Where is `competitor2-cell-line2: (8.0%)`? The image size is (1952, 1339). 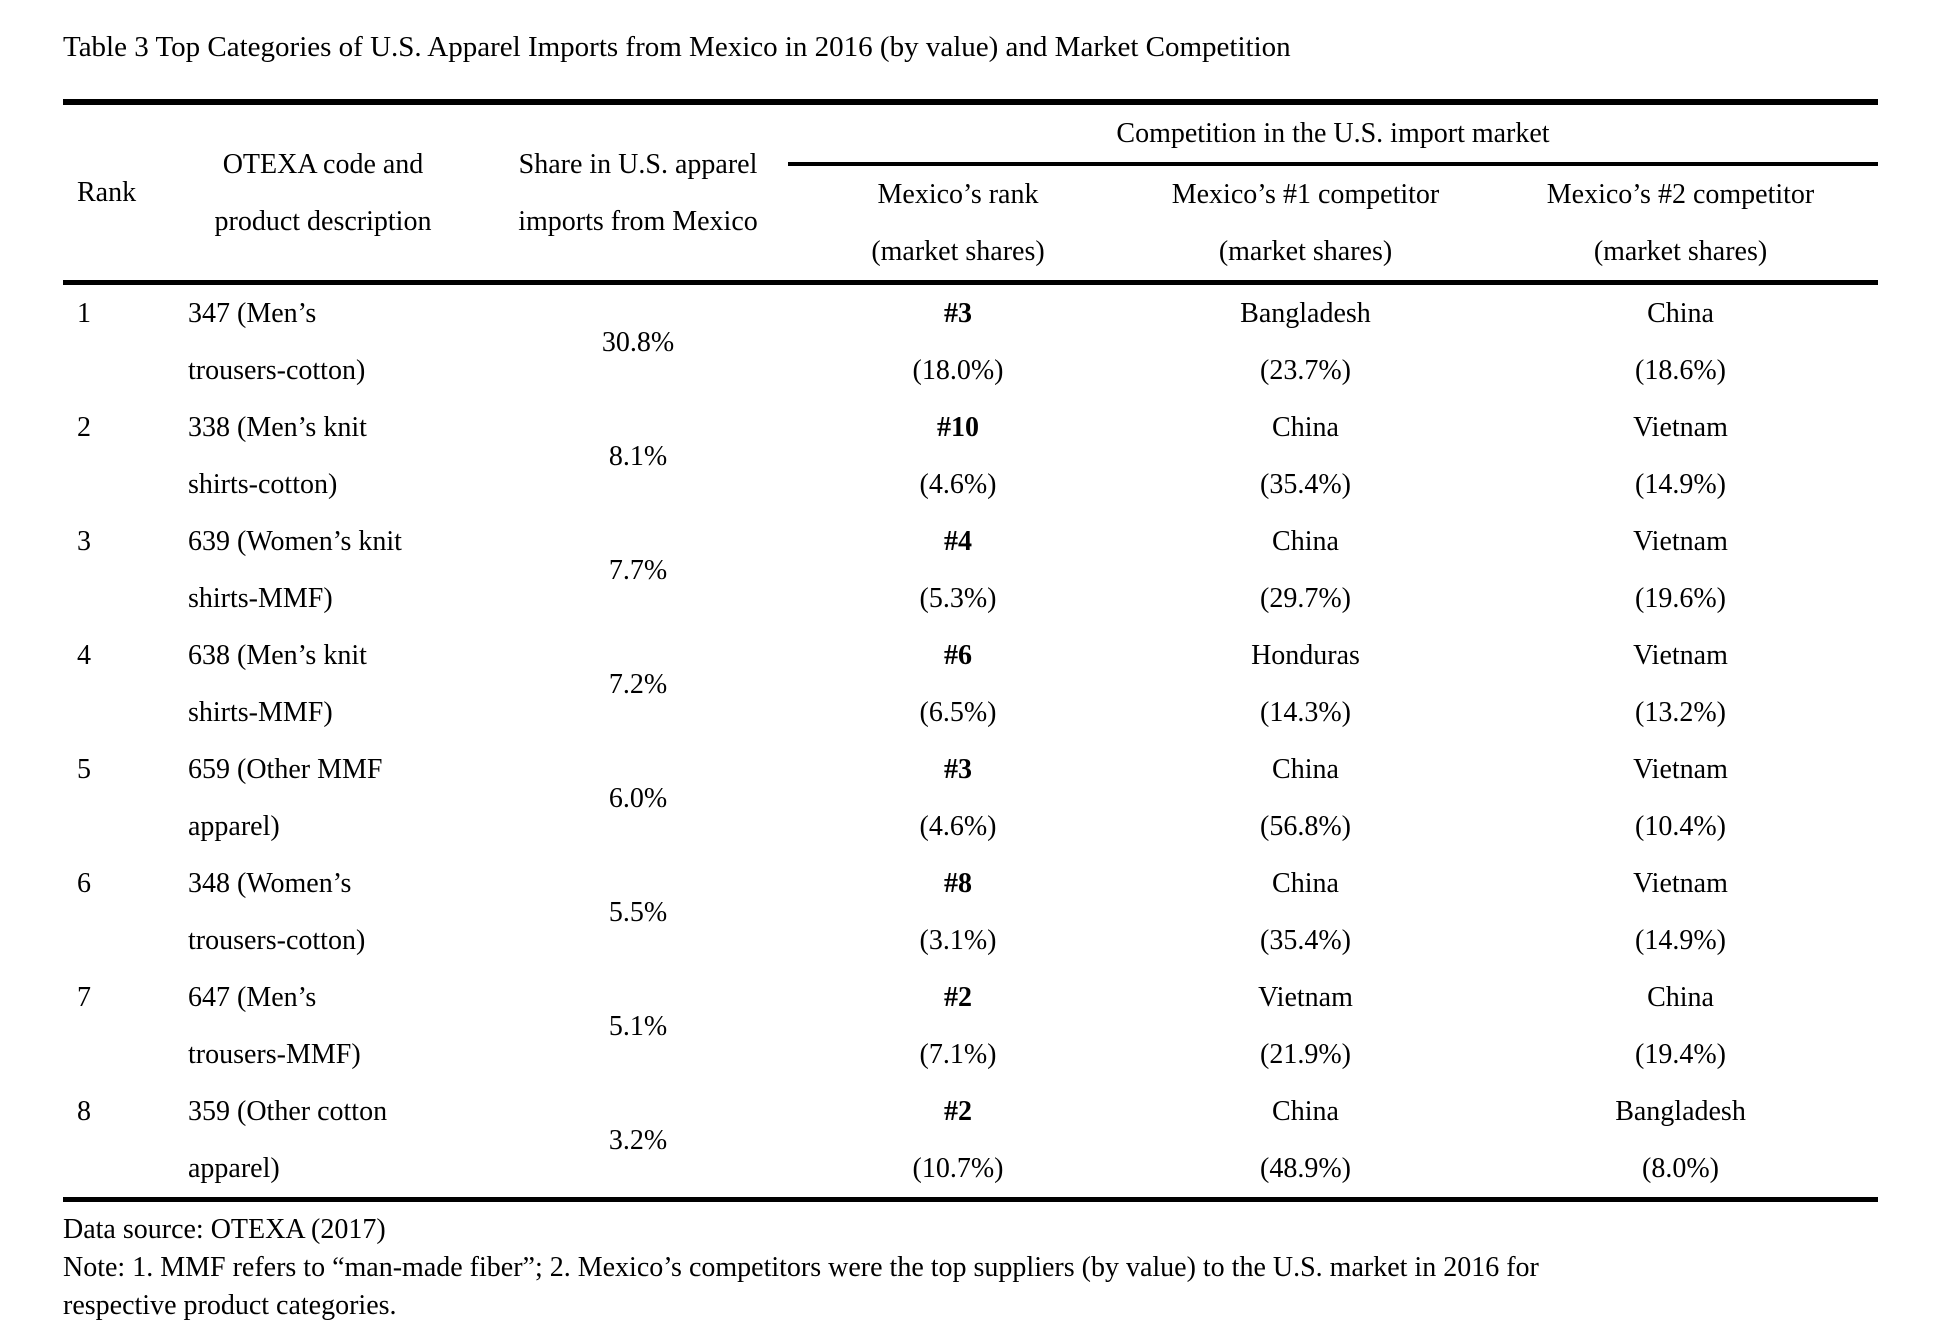 competitor2-cell-line2: (8.0%) is located at coordinates (1680, 1168).